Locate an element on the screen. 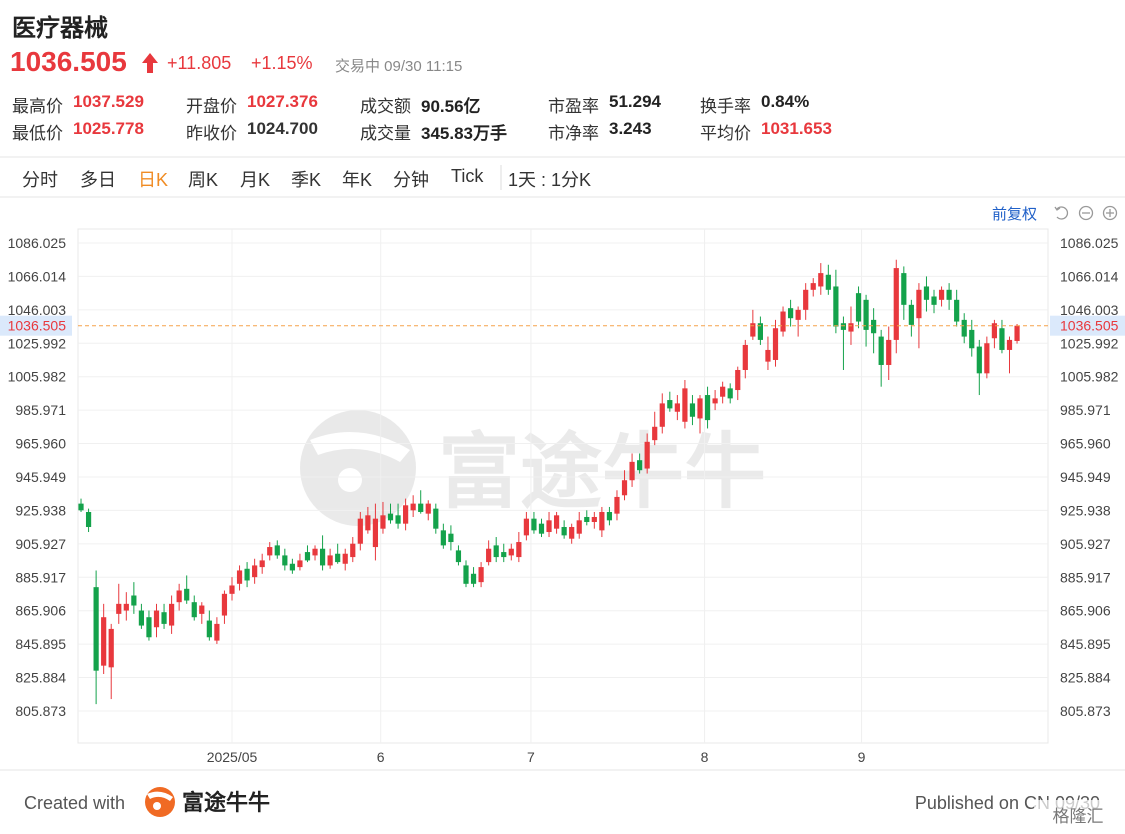  current-price-label-right: 1036.505 is located at coordinates (1089, 326).